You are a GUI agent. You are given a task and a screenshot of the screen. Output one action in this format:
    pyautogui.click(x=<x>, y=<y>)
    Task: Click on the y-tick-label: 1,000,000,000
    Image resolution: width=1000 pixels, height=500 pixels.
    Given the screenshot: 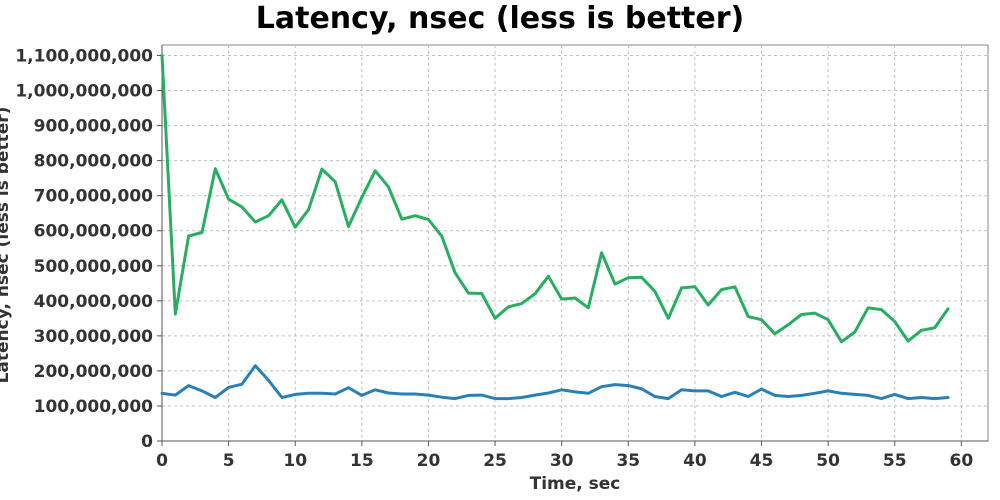 What is the action you would take?
    pyautogui.click(x=84, y=92)
    